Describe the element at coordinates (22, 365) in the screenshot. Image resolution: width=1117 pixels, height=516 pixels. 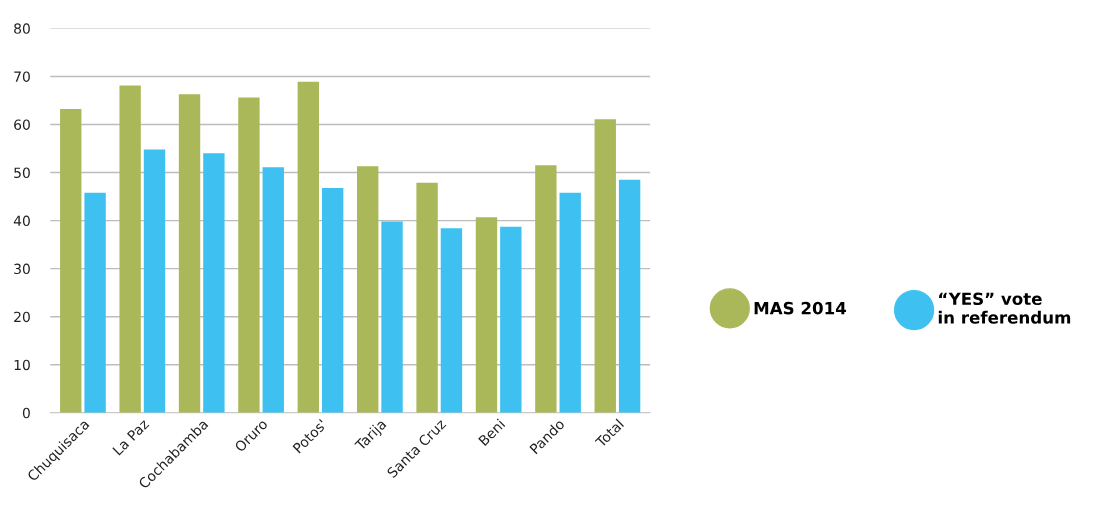
I see `y-tick-label: 10` at that location.